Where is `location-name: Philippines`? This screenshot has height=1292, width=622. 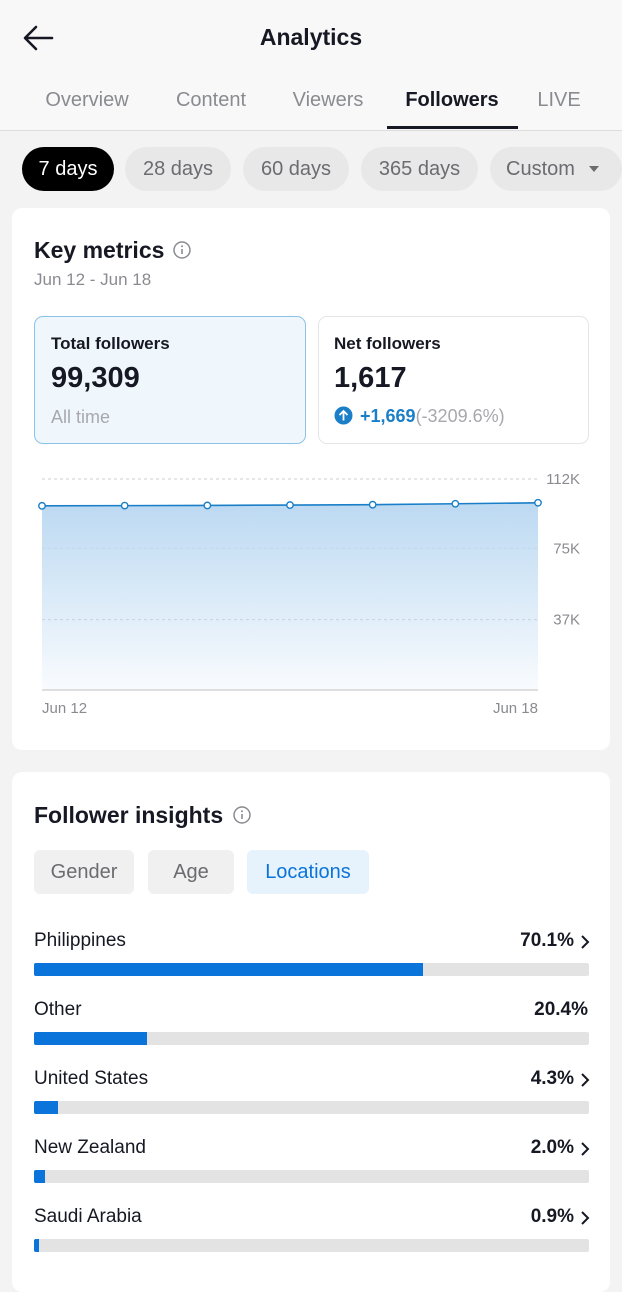 location-name: Philippines is located at coordinates (80, 940).